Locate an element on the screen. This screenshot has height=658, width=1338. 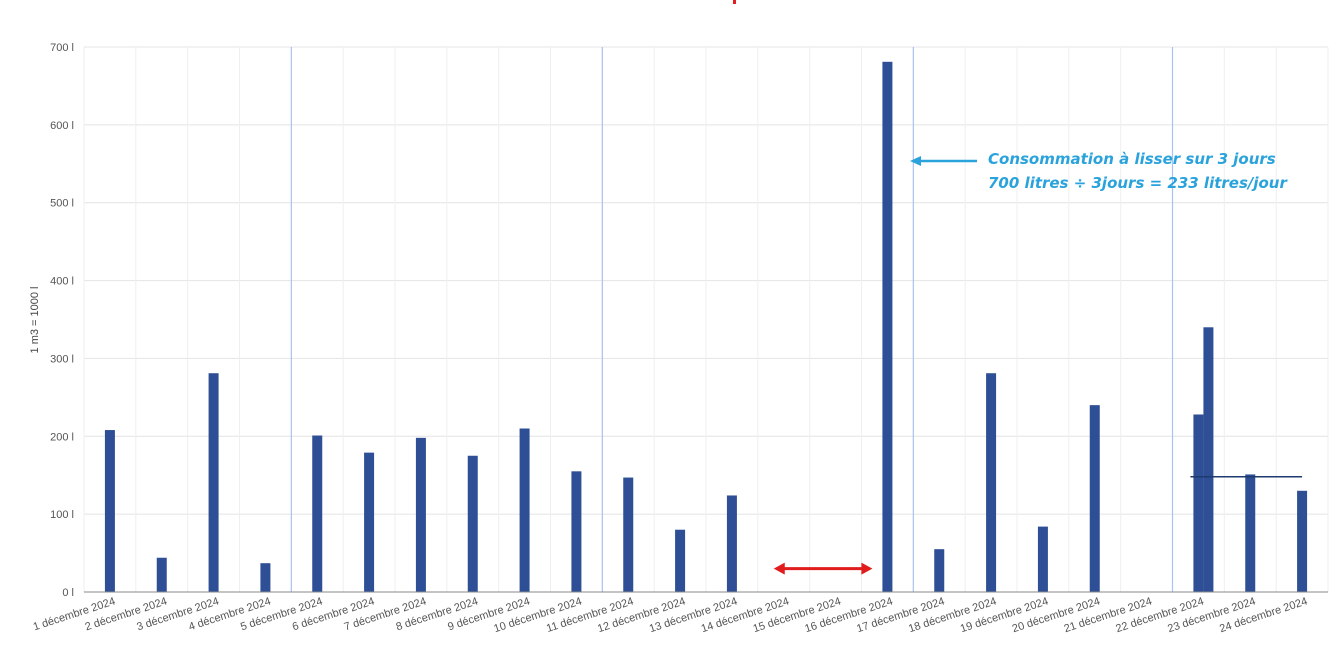
y-tick-label: 400 l is located at coordinates (62, 282).